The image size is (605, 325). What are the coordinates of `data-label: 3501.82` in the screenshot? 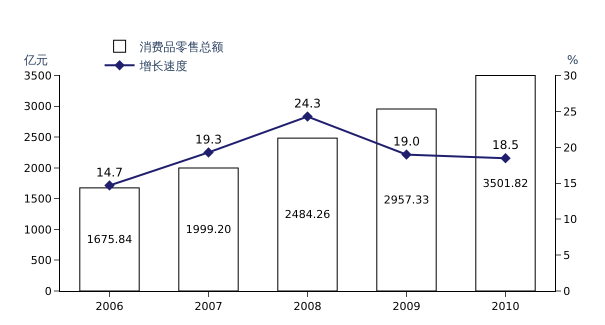 It's located at (505, 183).